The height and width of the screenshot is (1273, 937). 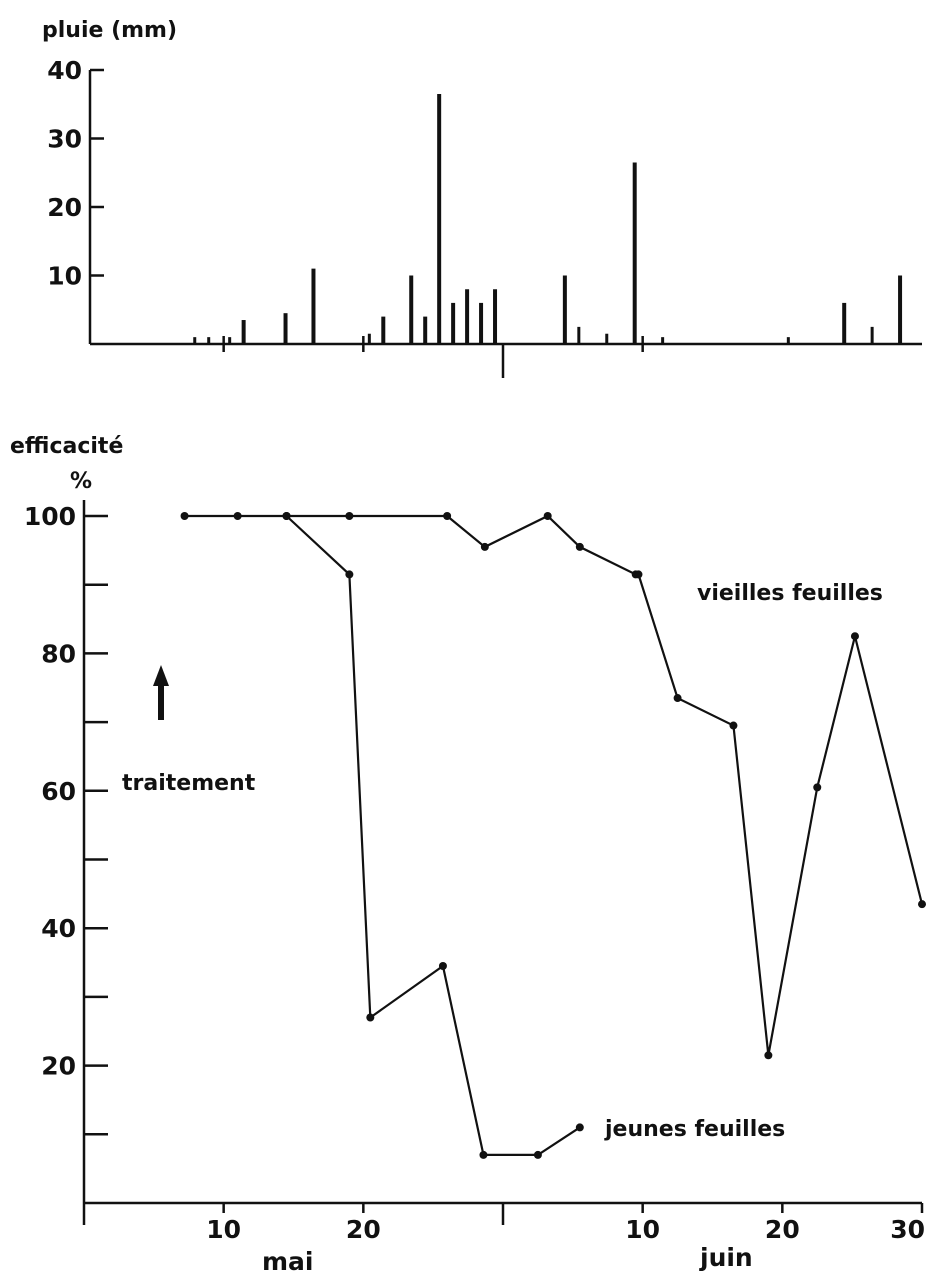 What do you see at coordinates (189, 783) in the screenshot?
I see `treatment-label: traitement` at bounding box center [189, 783].